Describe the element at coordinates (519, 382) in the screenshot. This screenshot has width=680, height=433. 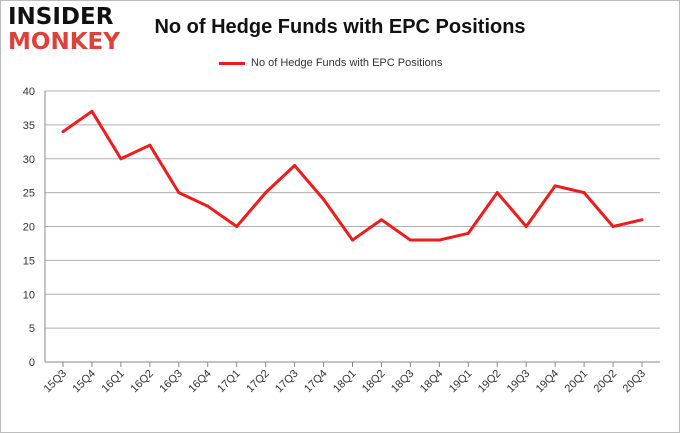
I see `x-tick-label: 19Q3` at that location.